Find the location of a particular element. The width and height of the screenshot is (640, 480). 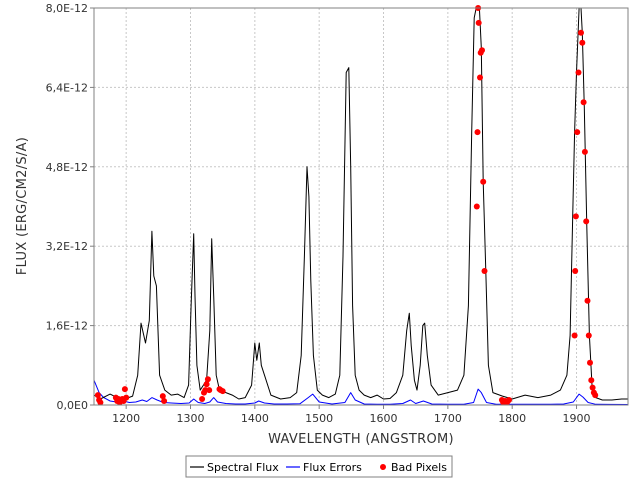

y-tick-label-1: 1,6E-12 is located at coordinates (67, 326).